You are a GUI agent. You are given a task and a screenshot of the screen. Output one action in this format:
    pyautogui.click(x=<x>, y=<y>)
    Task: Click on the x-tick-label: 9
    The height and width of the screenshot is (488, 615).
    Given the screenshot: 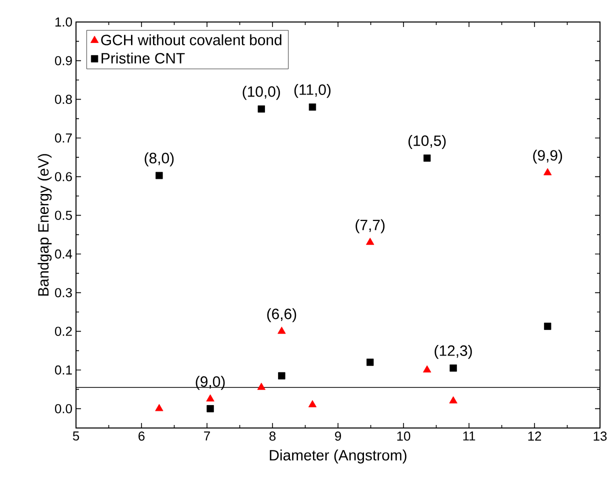 What is the action you would take?
    pyautogui.click(x=338, y=436)
    